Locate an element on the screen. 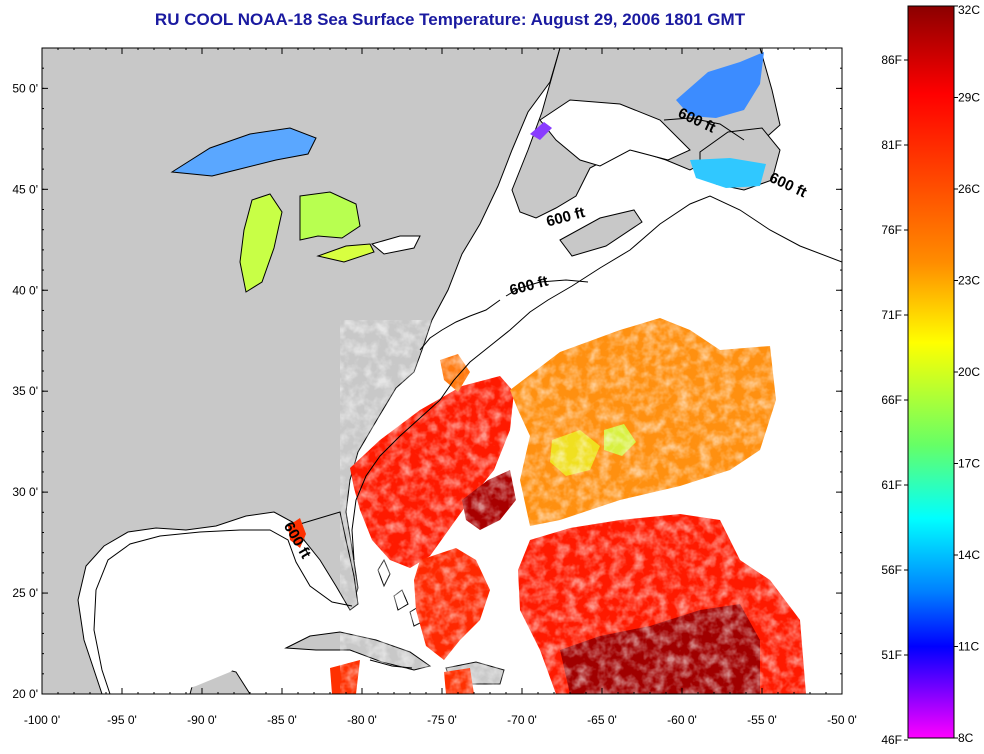  colorbar-label-c: 23C is located at coordinates (969, 281).